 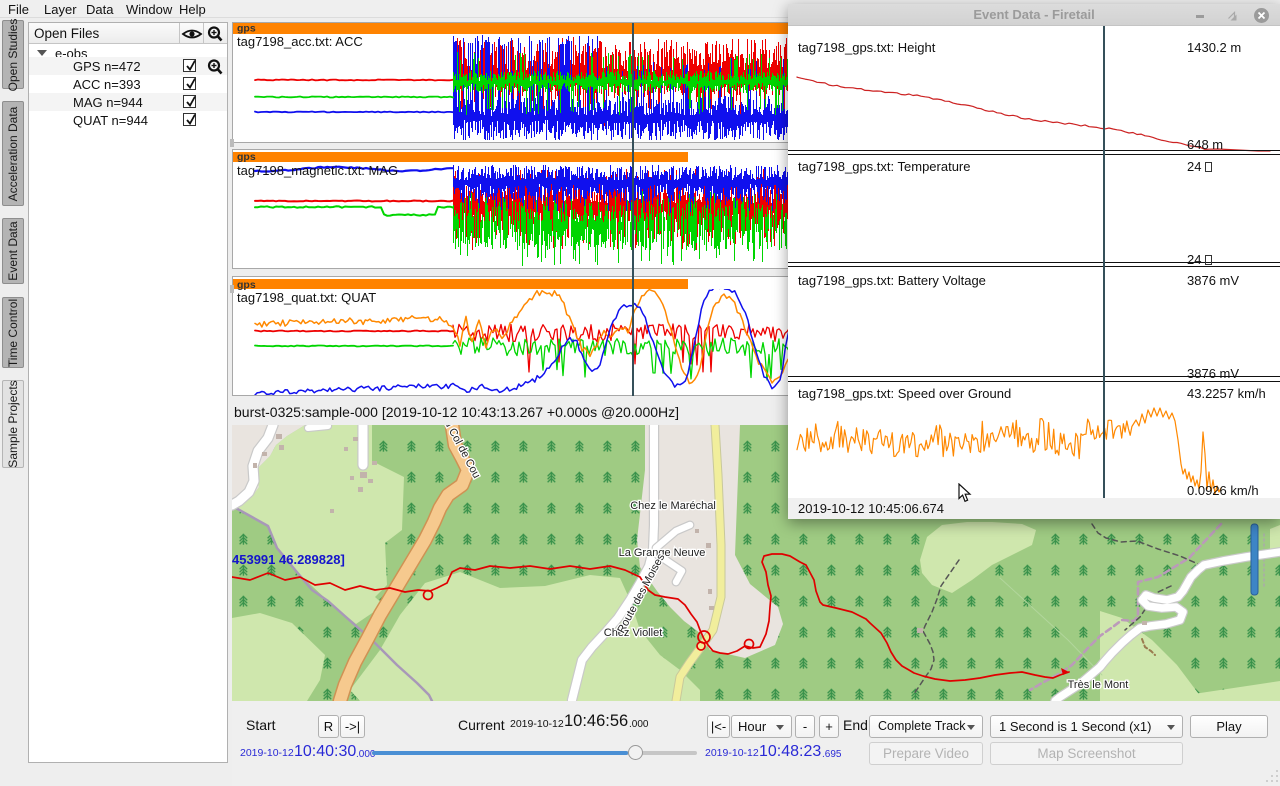 What do you see at coordinates (300, 41) in the screenshot?
I see `svg-text: tag7198_acc.txt: ACC` at bounding box center [300, 41].